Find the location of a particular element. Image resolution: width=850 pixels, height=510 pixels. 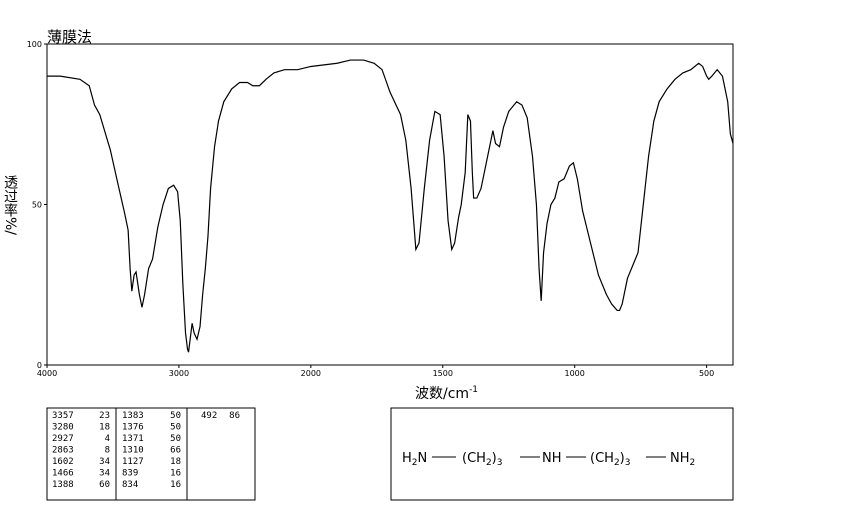

formula-text: NH is located at coordinates (680, 458).